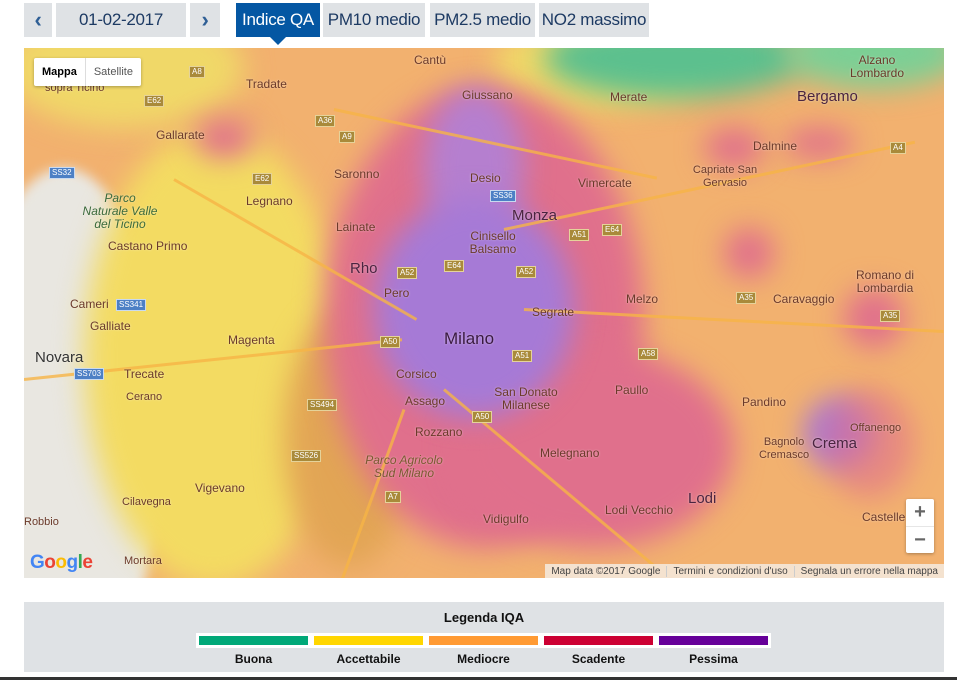 This screenshot has width=957, height=680. Describe the element at coordinates (59, 357) in the screenshot. I see `place-label: Novara` at that location.